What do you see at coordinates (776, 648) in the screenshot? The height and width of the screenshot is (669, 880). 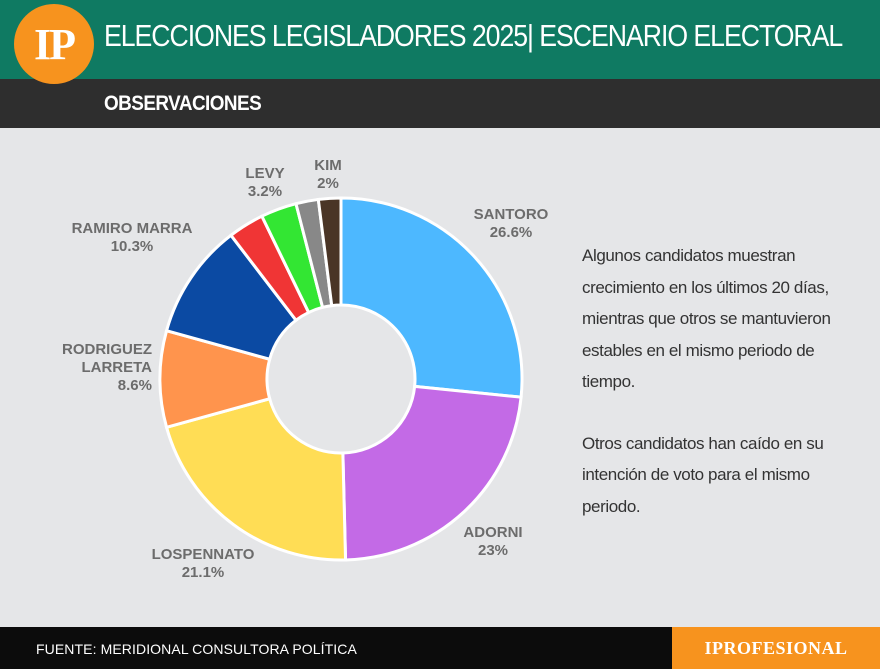 I see `iprofesional-brand: IPROFESIONAL` at bounding box center [776, 648].